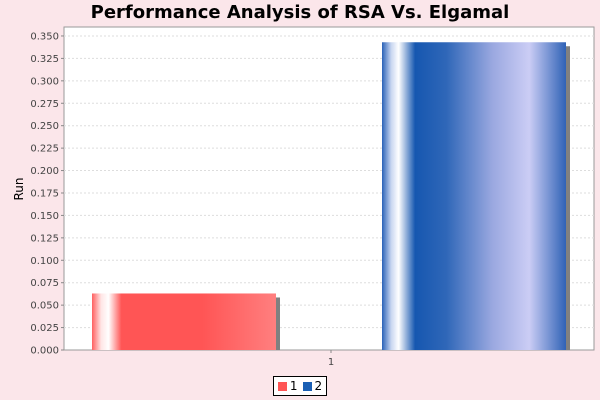 This screenshot has width=600, height=400. I want to click on y-tick-label: 0.050, so click(44, 306).